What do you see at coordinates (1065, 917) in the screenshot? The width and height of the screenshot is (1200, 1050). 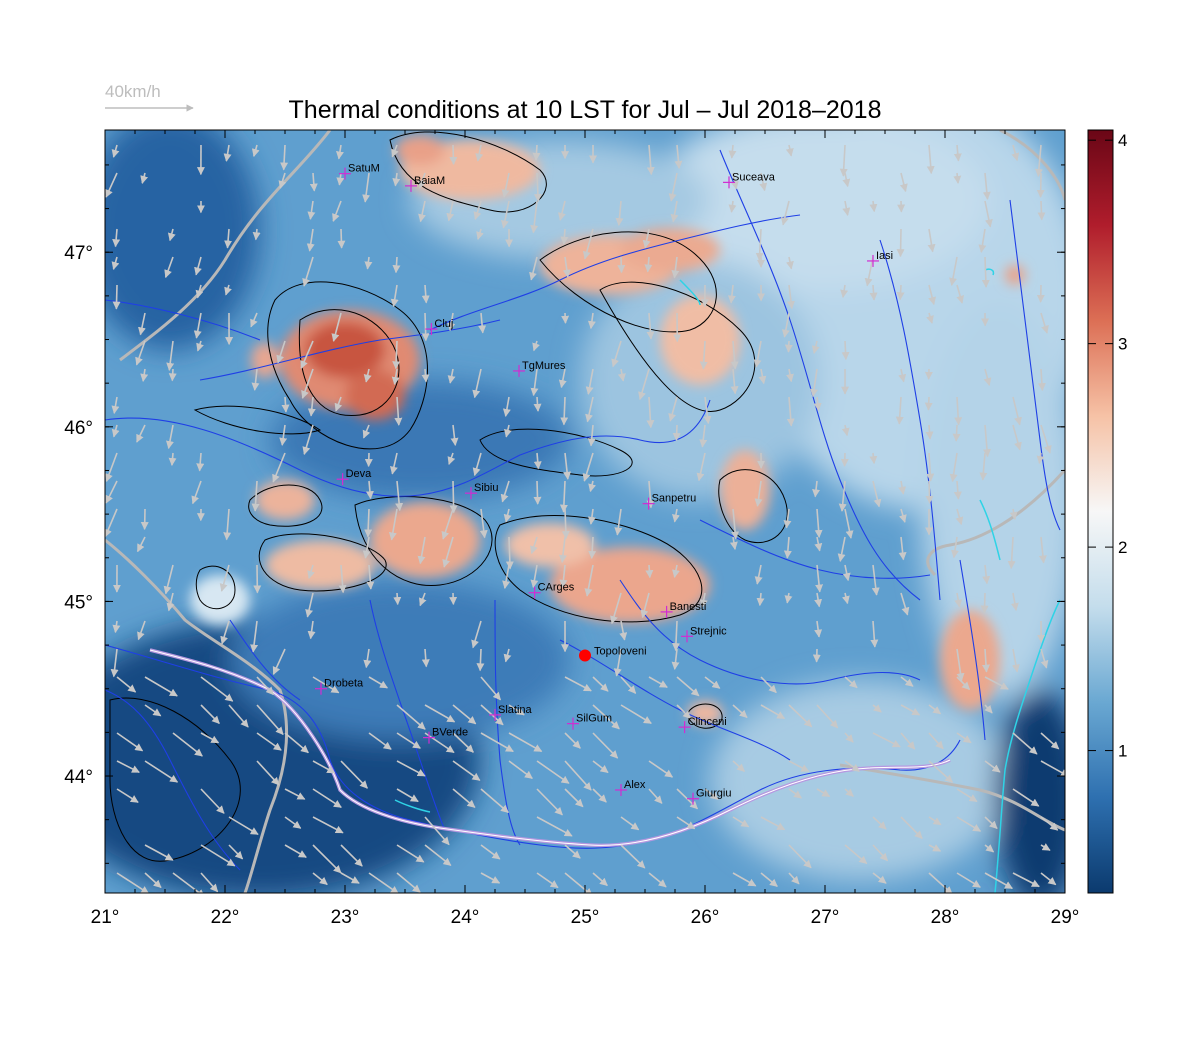 I see `x-tick-label: 29°` at bounding box center [1065, 917].